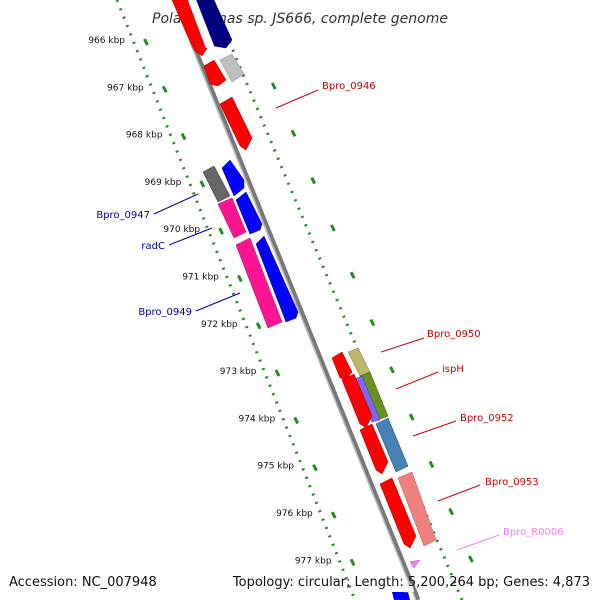 The image size is (600, 600). What do you see at coordinates (257, 419) in the screenshot?
I see `kbp-tick-label: 974 kbp` at bounding box center [257, 419].